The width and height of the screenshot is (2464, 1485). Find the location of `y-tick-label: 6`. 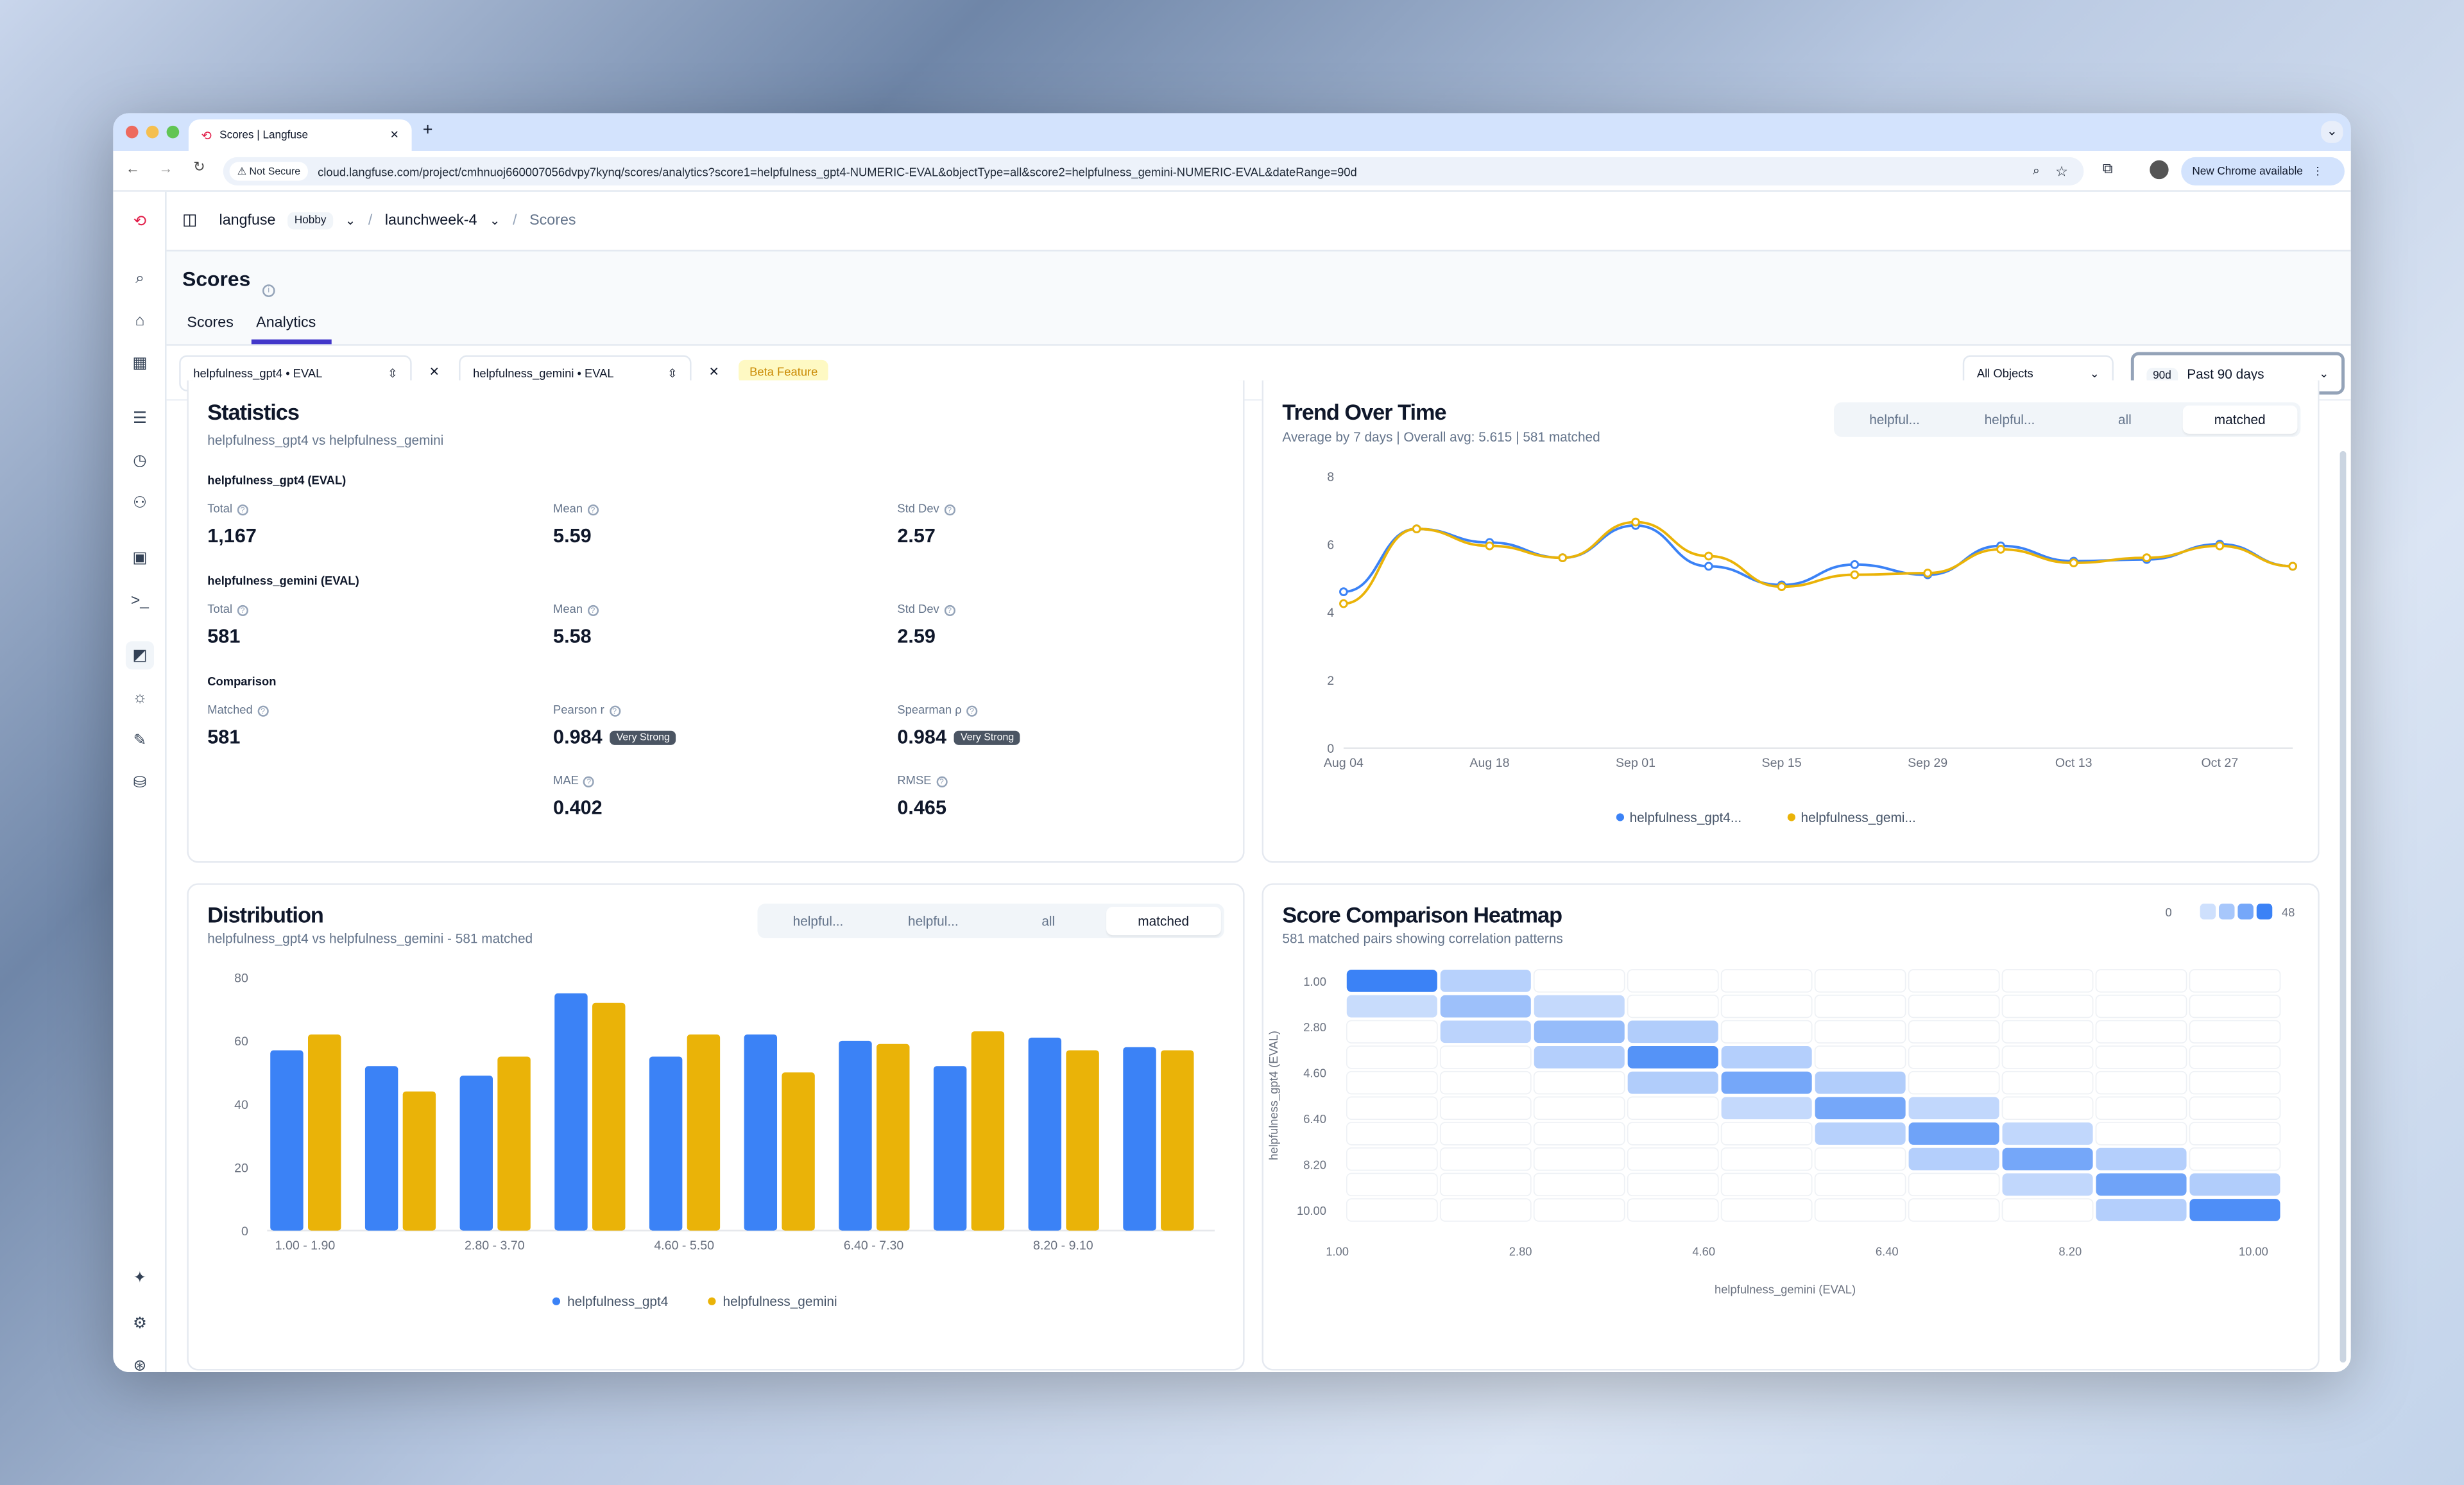

y-tick-label: 6 is located at coordinates (1331, 545).